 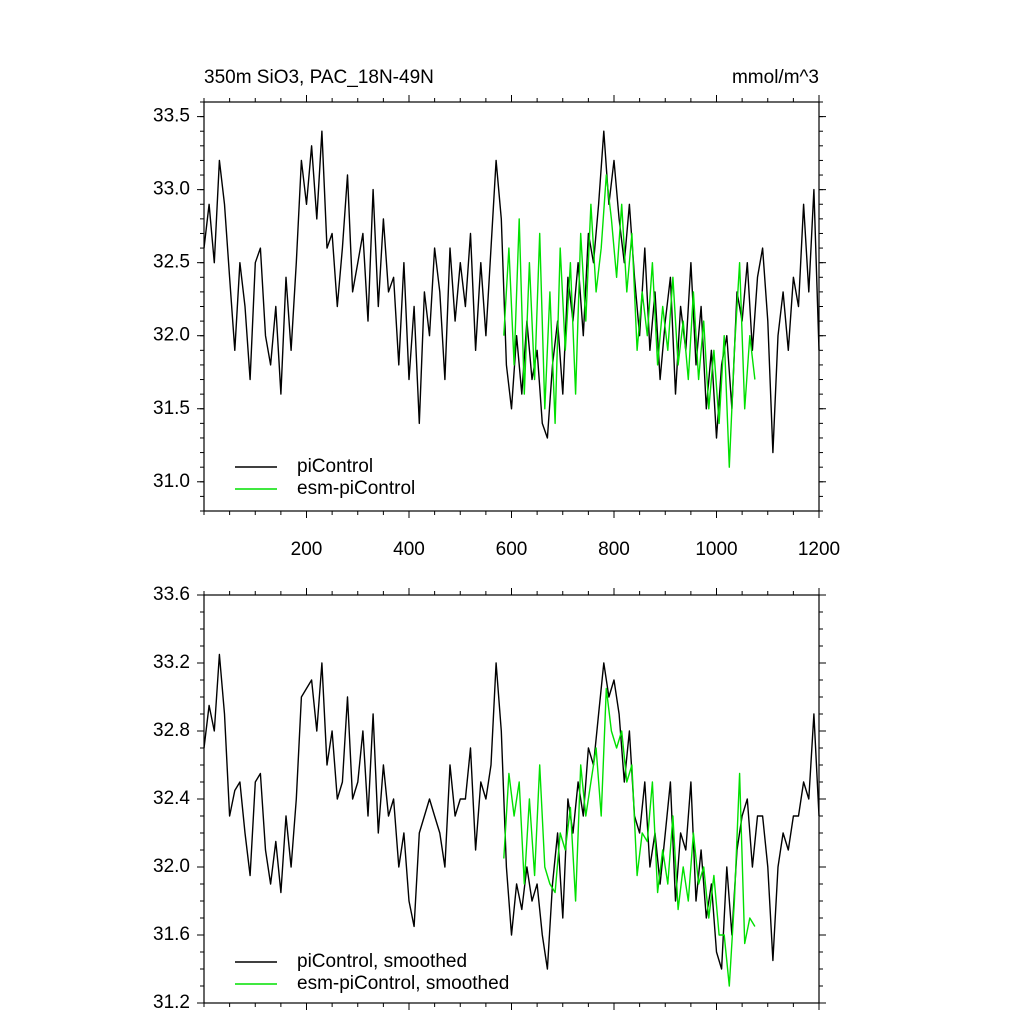 What do you see at coordinates (403, 983) in the screenshot?
I see `legend-label: esm-piControl, smoothed` at bounding box center [403, 983].